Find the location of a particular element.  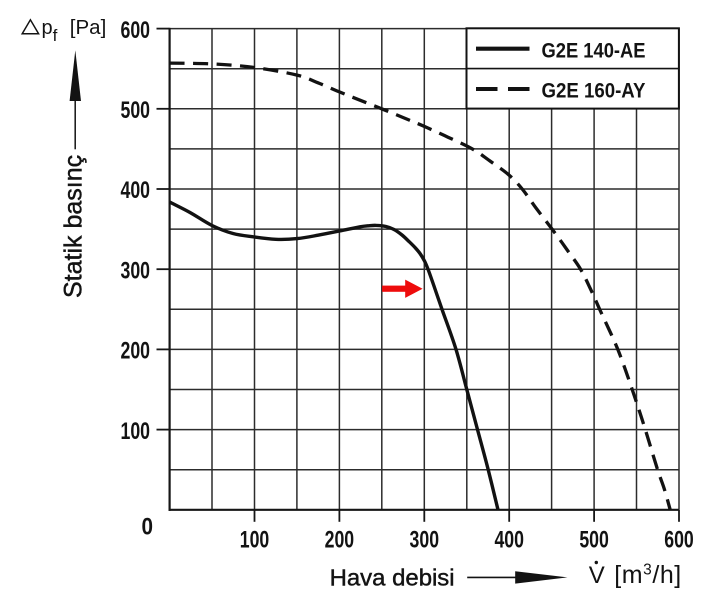

svg-text: V is located at coordinates (597, 575).